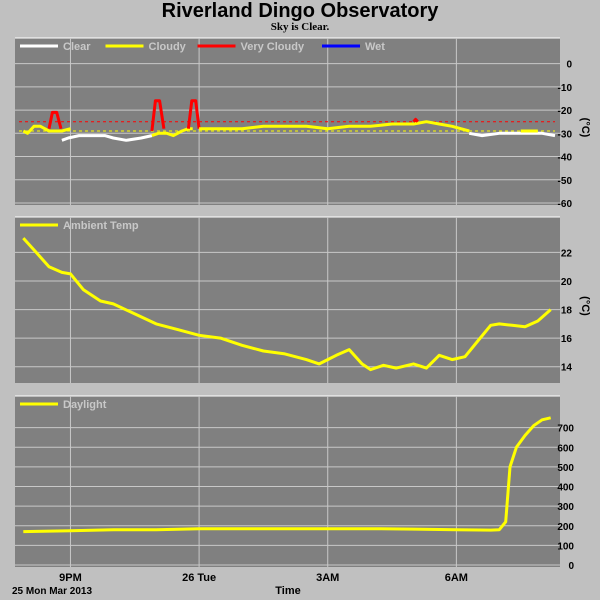  I want to click on x-tick-label: 26 Tue, so click(199, 578).